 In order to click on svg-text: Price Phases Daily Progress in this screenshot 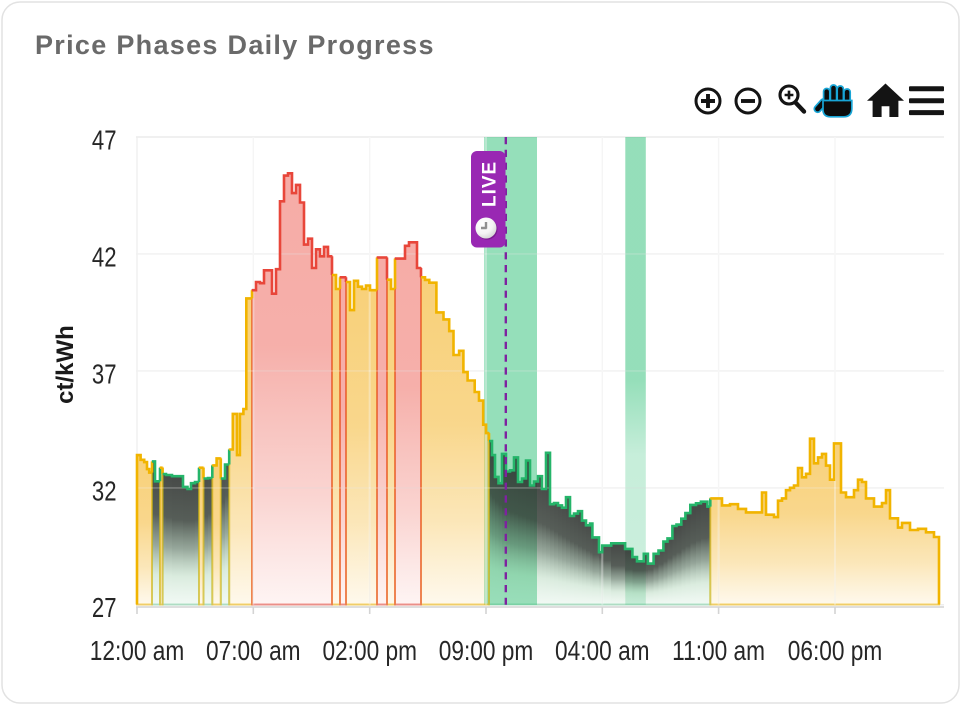, I will do `click(235, 45)`.